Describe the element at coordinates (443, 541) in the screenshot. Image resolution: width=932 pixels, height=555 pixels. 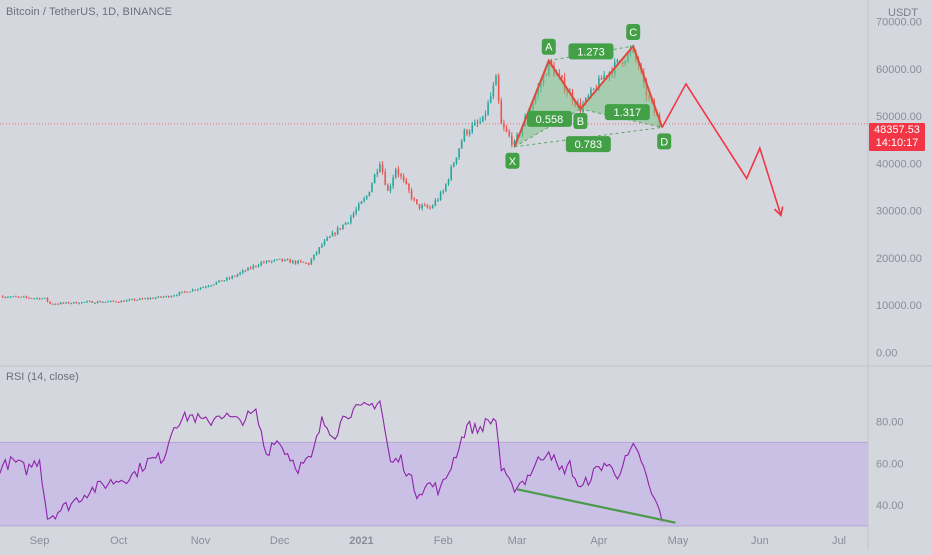
I see `time-tick-label: Feb` at that location.